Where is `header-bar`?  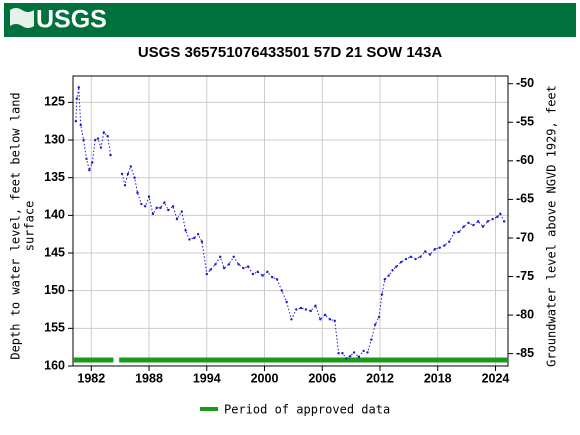 header-bar is located at coordinates (290, 20).